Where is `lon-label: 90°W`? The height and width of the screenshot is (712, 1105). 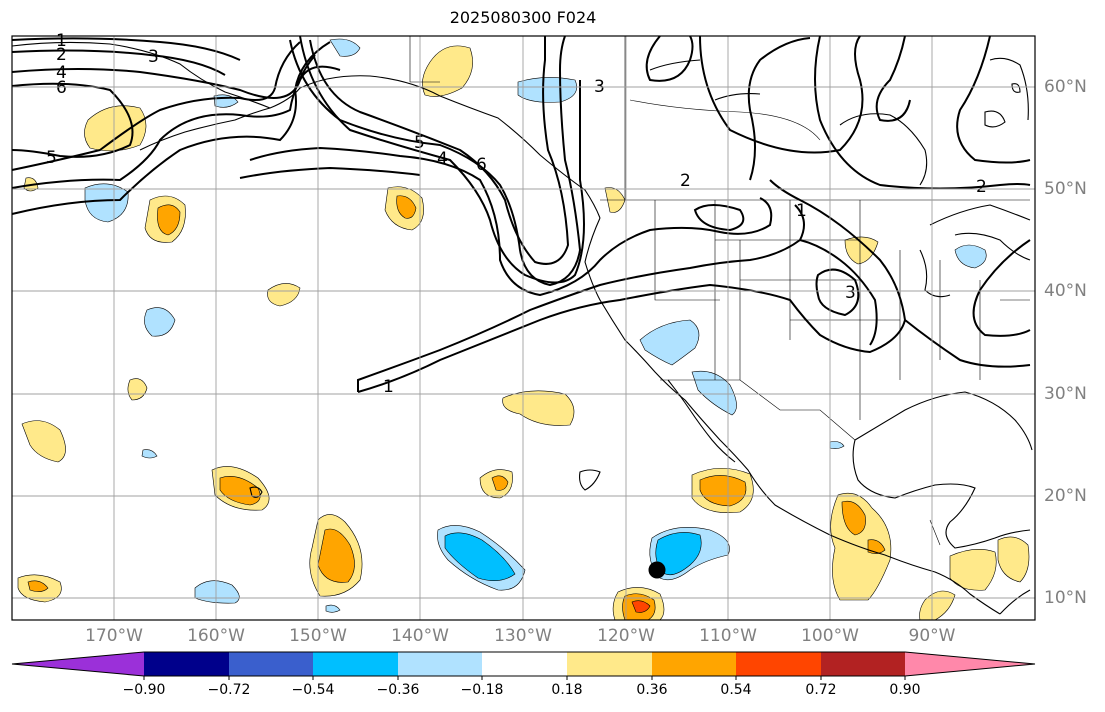 lon-label: 90°W is located at coordinates (932, 636).